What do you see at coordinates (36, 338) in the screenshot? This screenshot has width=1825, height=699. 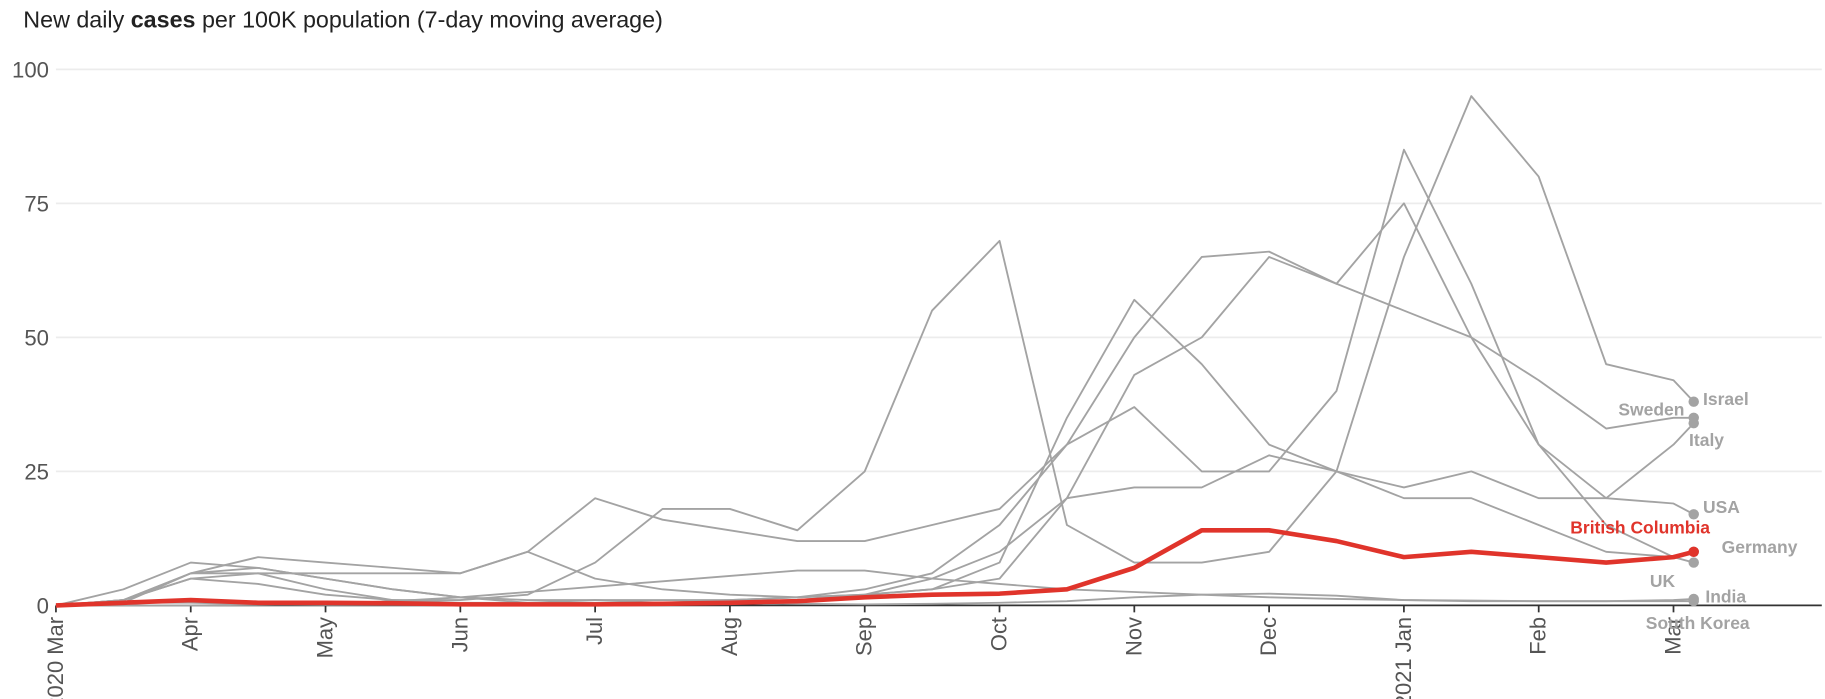 I see `y-tick-label: 50` at bounding box center [36, 338].